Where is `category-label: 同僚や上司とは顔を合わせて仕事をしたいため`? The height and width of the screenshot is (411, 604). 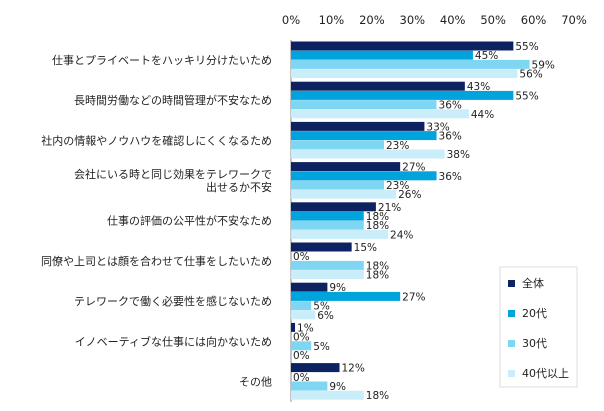 category-label: 同僚や上司とは顔を合わせて仕事をしたいため is located at coordinates (156, 261).